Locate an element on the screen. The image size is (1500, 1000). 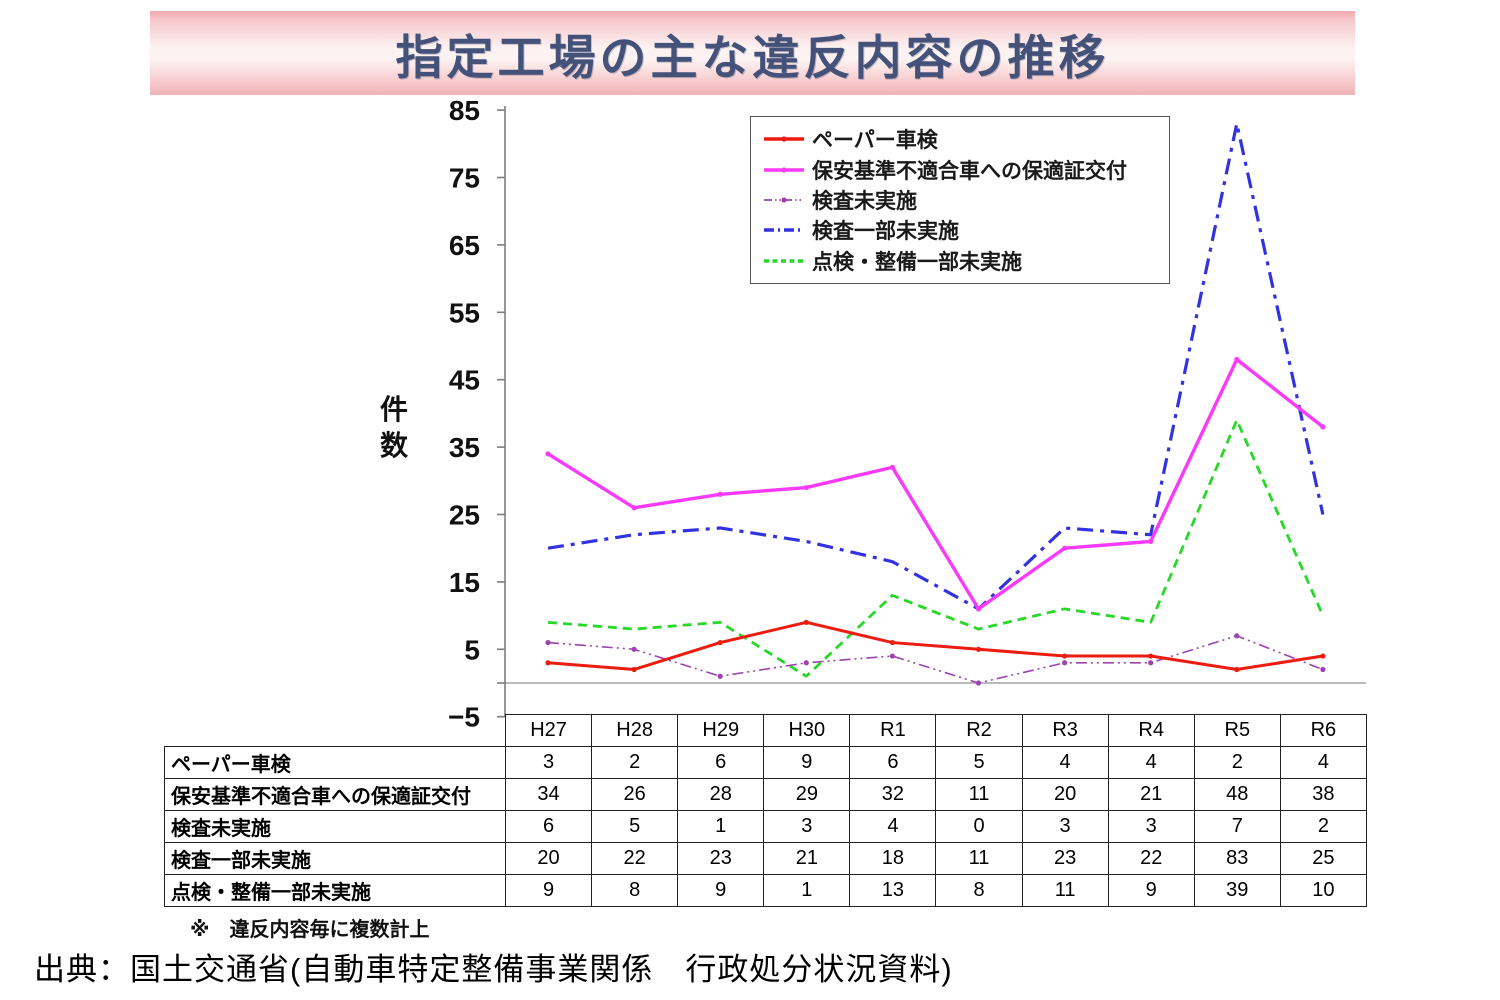
source-caption: 出典：国土交通省(自動車特定整備事業関係 行政処分状況資料) is located at coordinates (493, 969).